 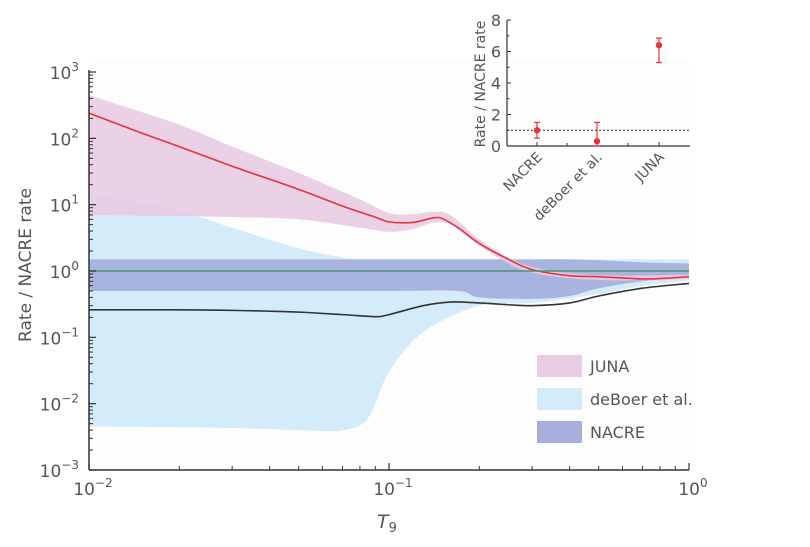 I want to click on x-axis-label: T9, so click(x=387, y=523).